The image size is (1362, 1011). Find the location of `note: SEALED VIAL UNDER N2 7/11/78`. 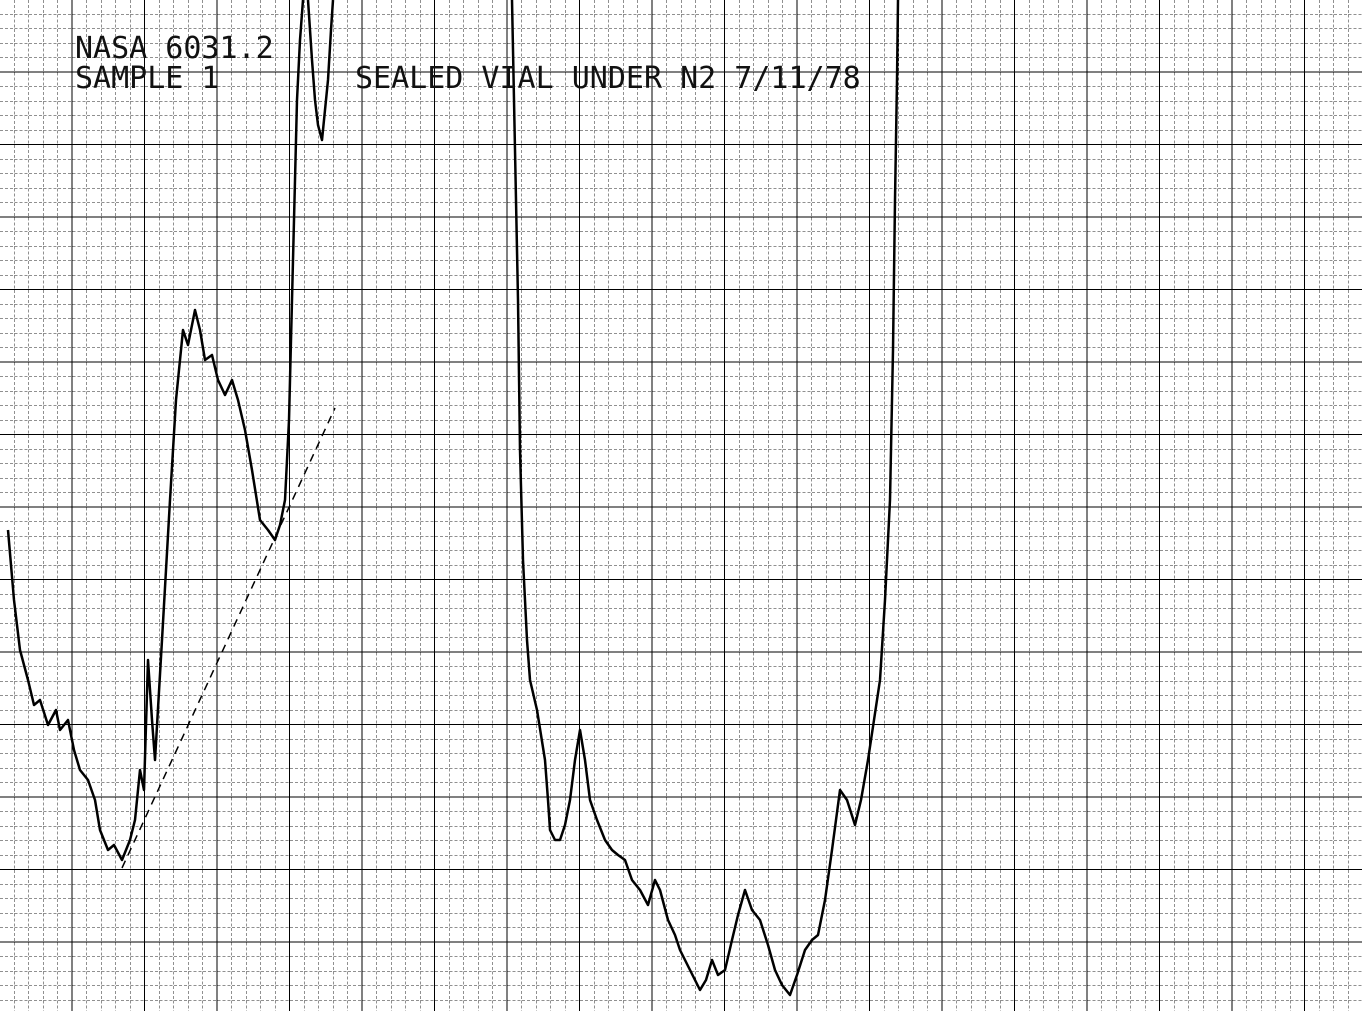

note: SEALED VIAL UNDER N2 7/11/78 is located at coordinates (608, 78).